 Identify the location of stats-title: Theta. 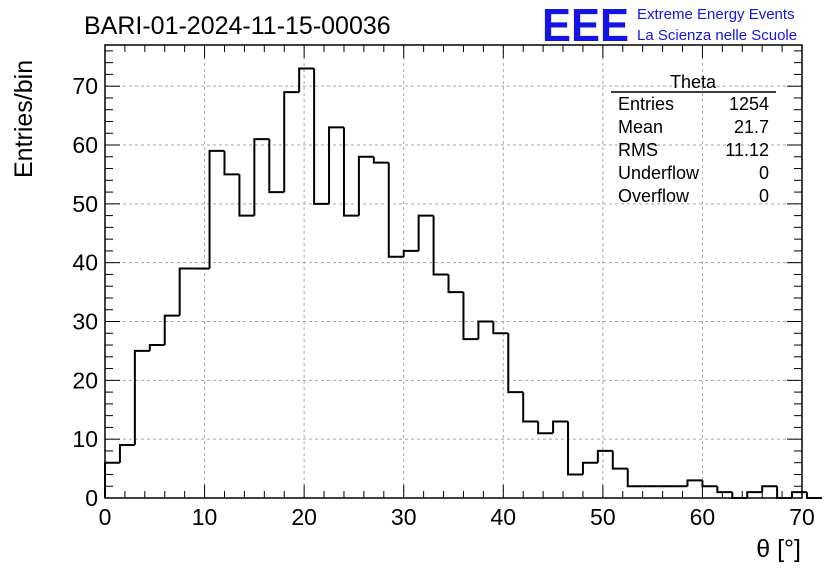
(693, 82).